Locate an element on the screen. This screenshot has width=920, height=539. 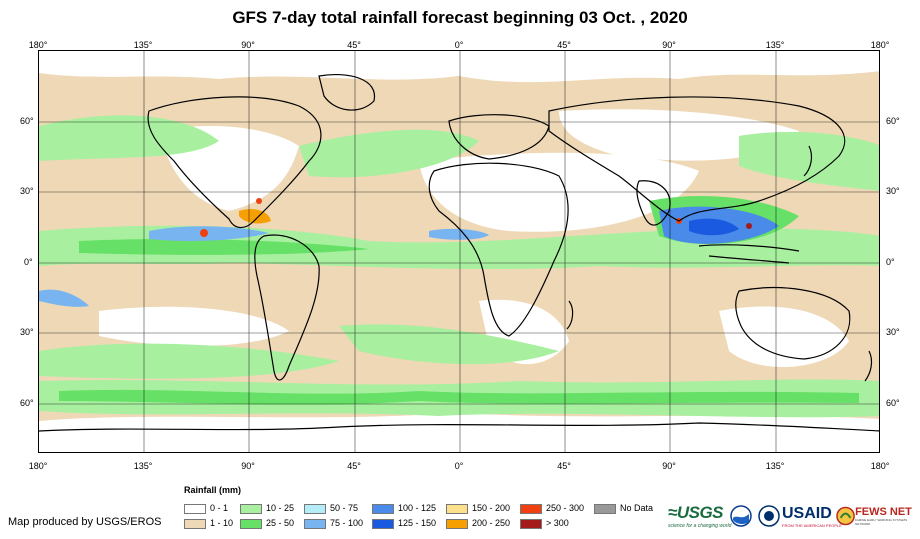
lon-label-top: 0° is located at coordinates (459, 45).